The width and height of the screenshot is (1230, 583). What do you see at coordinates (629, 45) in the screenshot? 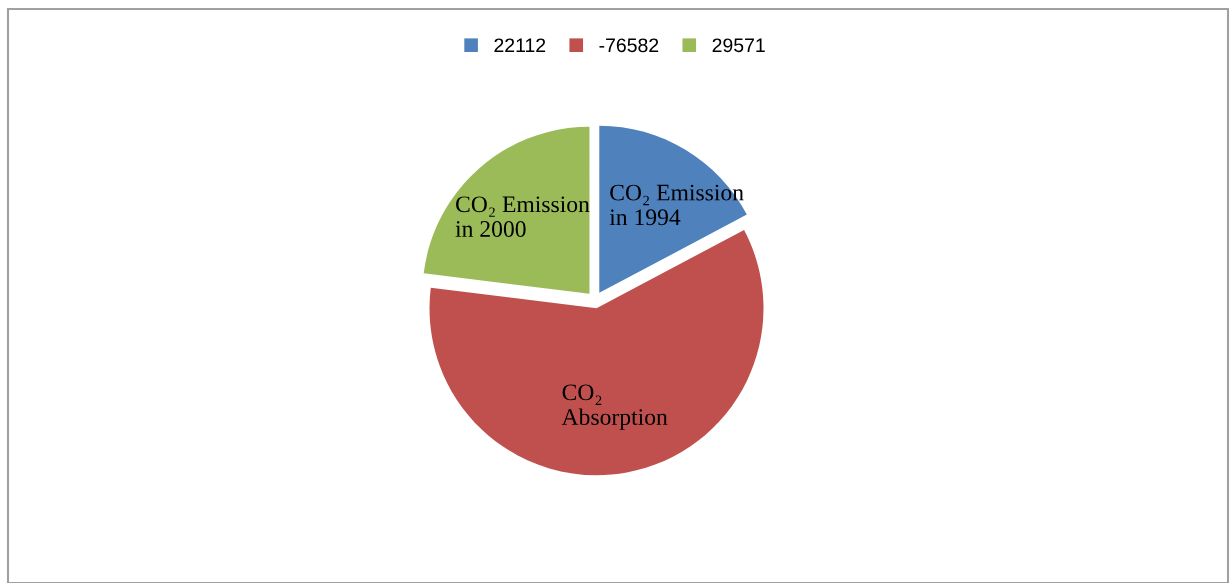
I see `legend-label: -76582` at bounding box center [629, 45].